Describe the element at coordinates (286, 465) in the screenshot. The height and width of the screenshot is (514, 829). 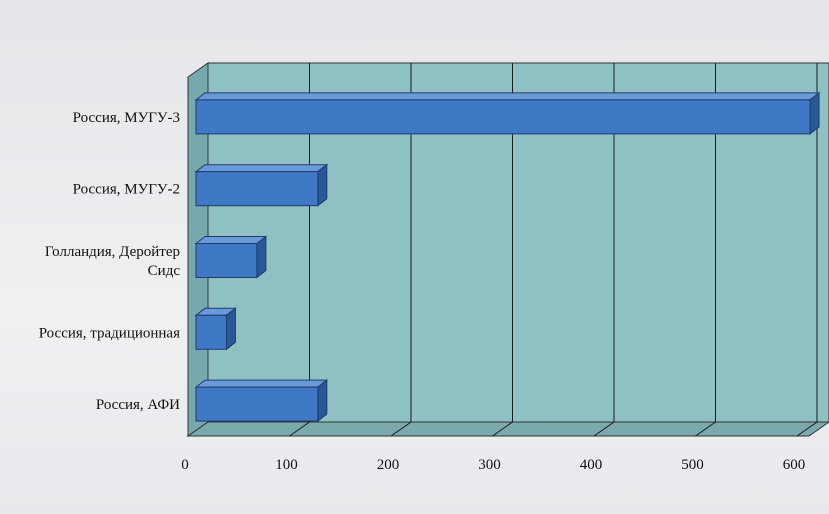
I see `x-tick-label: 100` at that location.